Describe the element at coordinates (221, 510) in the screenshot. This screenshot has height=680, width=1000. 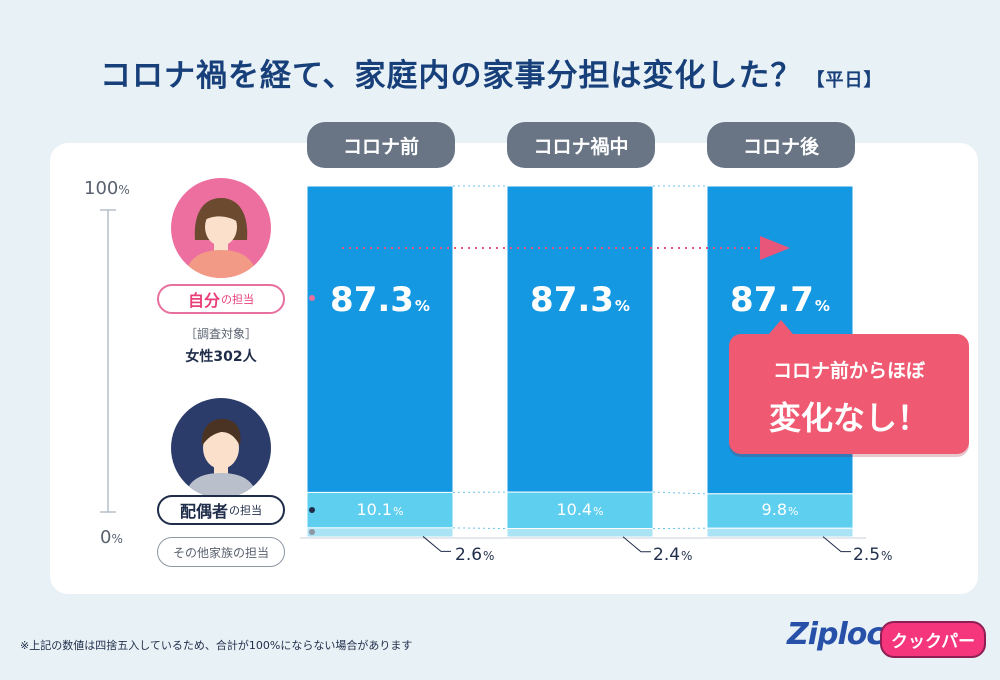
I see `legend-spouse: 配偶者 の担当` at that location.